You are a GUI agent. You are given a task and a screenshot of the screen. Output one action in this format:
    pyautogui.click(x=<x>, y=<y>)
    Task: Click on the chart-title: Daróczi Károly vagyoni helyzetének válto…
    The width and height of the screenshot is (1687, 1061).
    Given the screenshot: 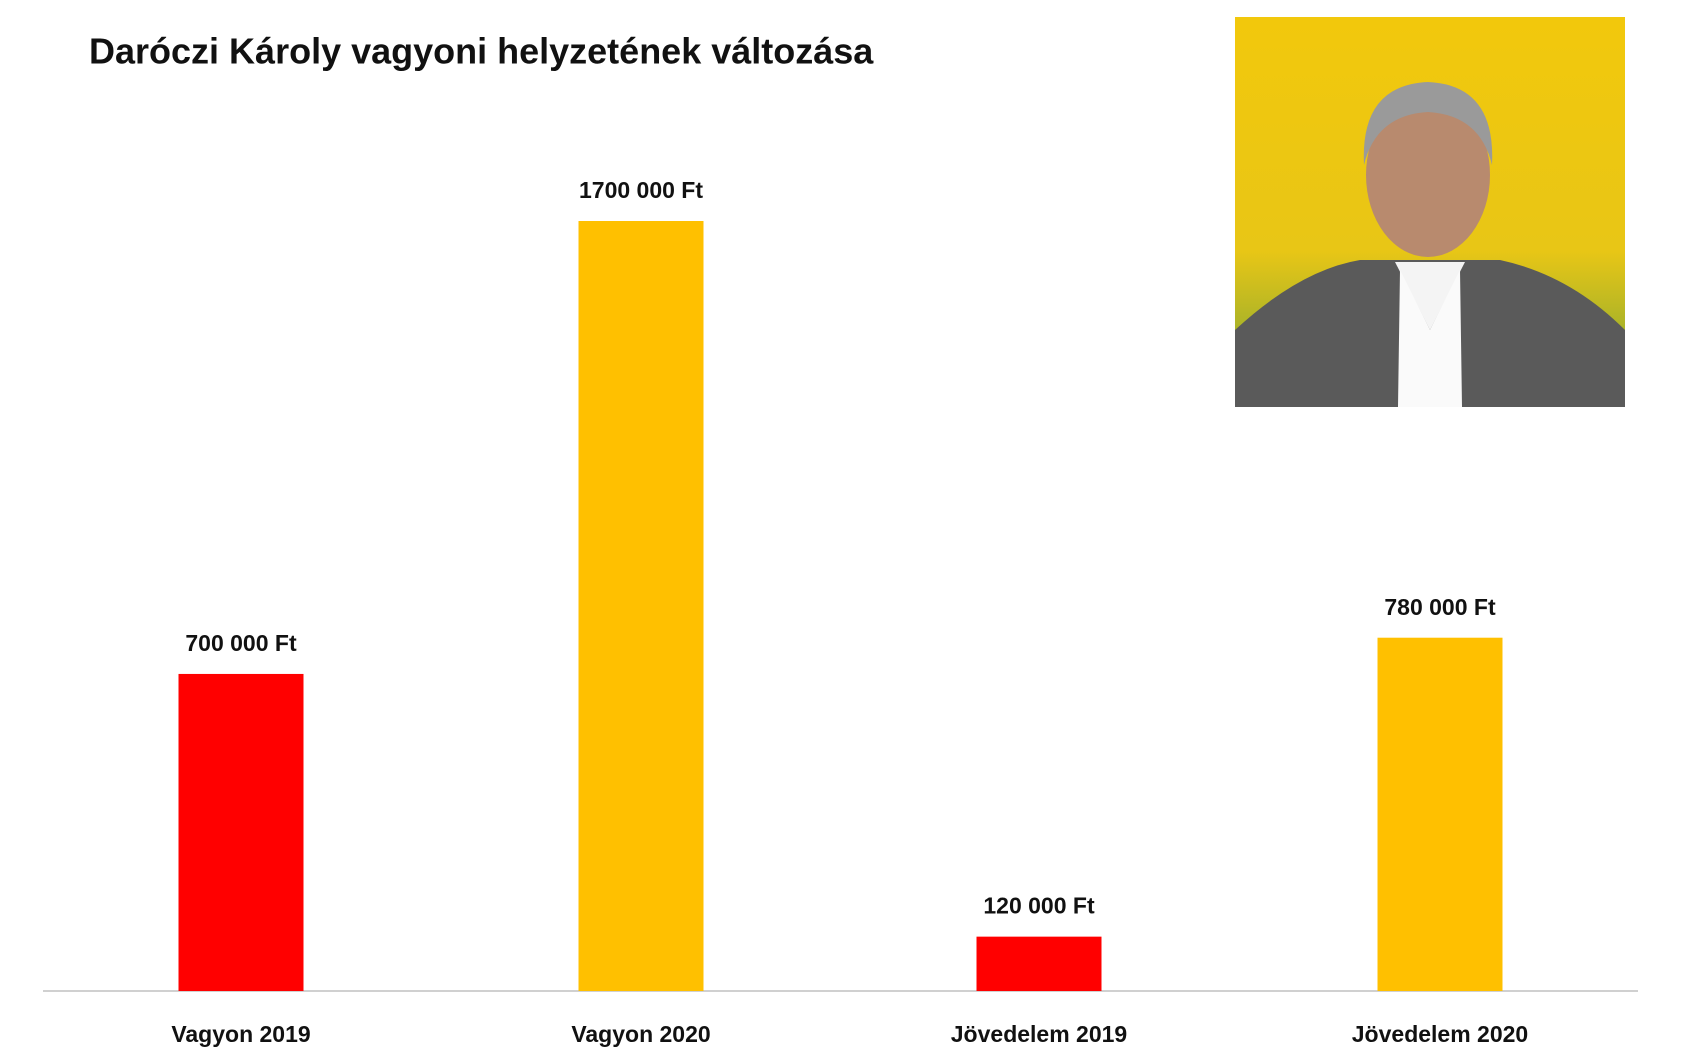 What is the action you would take?
    pyautogui.click(x=481, y=51)
    